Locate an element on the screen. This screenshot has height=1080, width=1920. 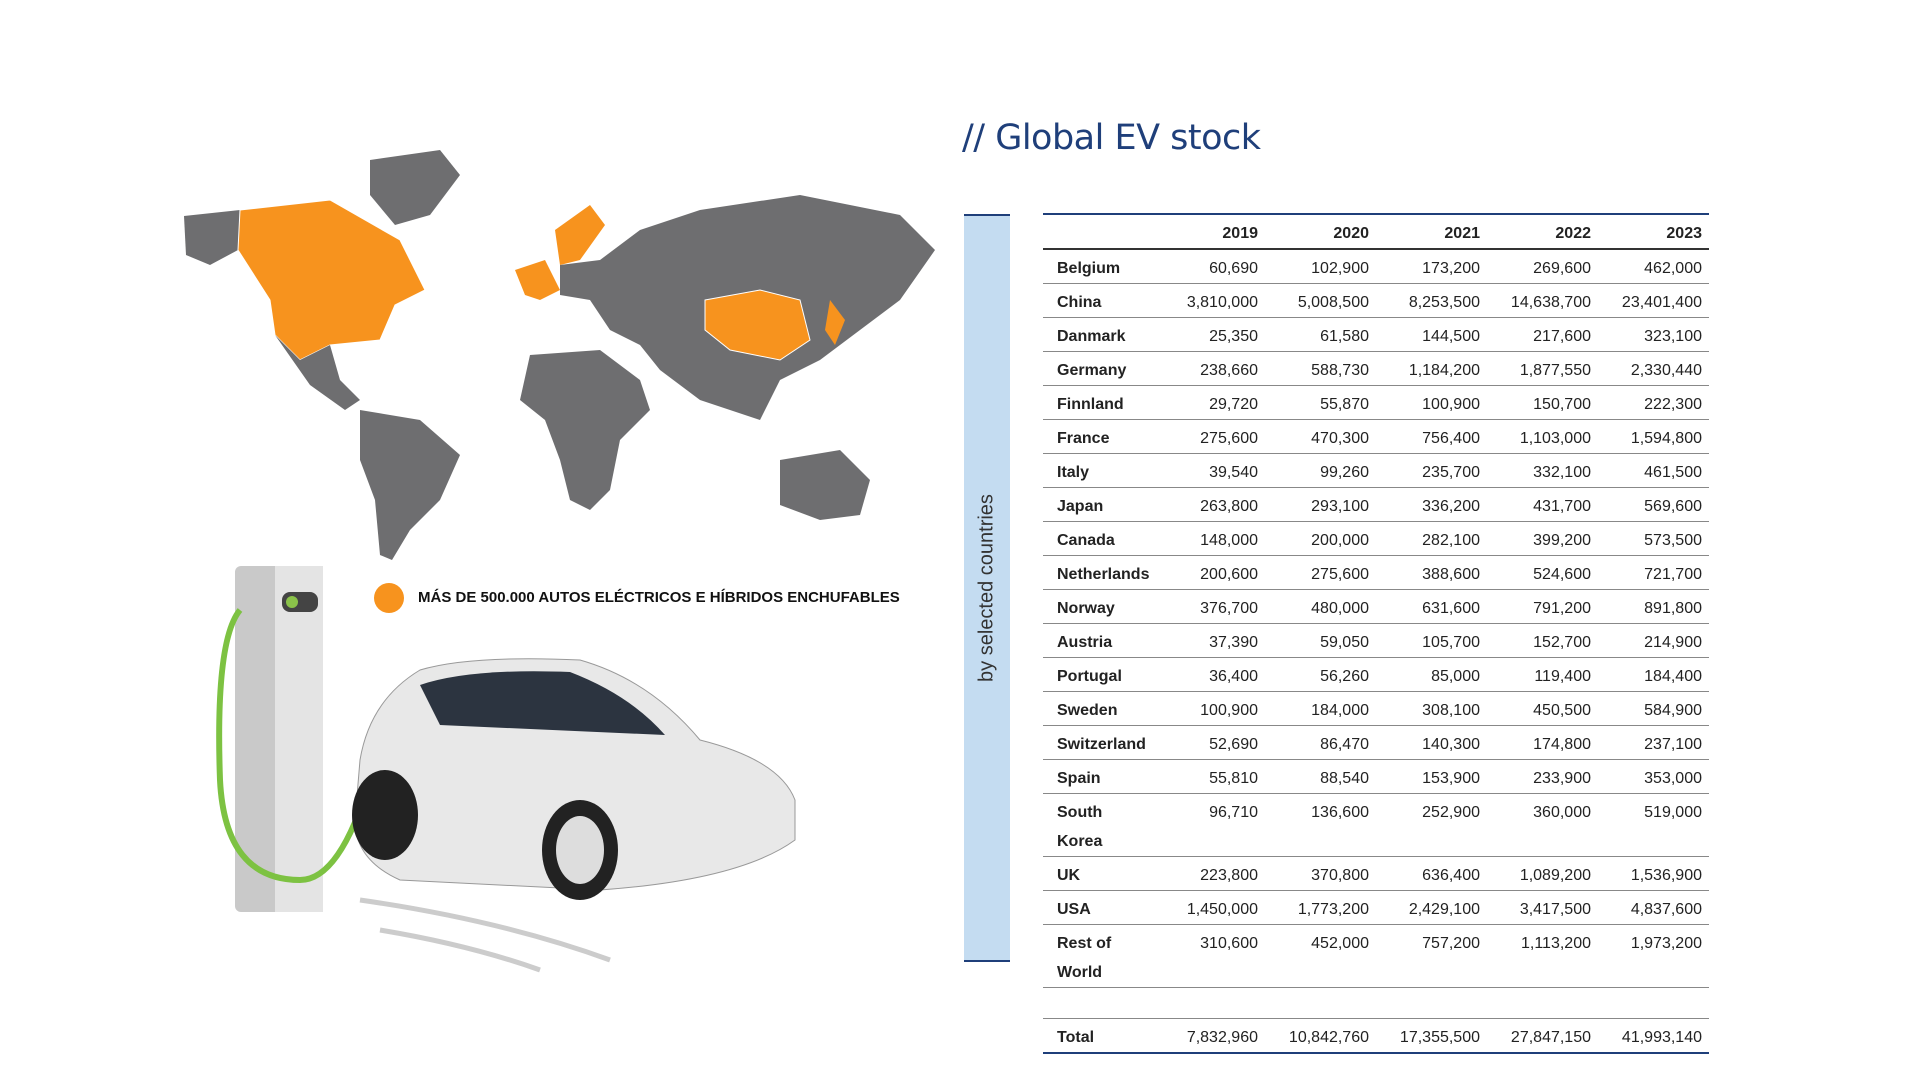
cell: 1,184,200 is located at coordinates (1431, 368).